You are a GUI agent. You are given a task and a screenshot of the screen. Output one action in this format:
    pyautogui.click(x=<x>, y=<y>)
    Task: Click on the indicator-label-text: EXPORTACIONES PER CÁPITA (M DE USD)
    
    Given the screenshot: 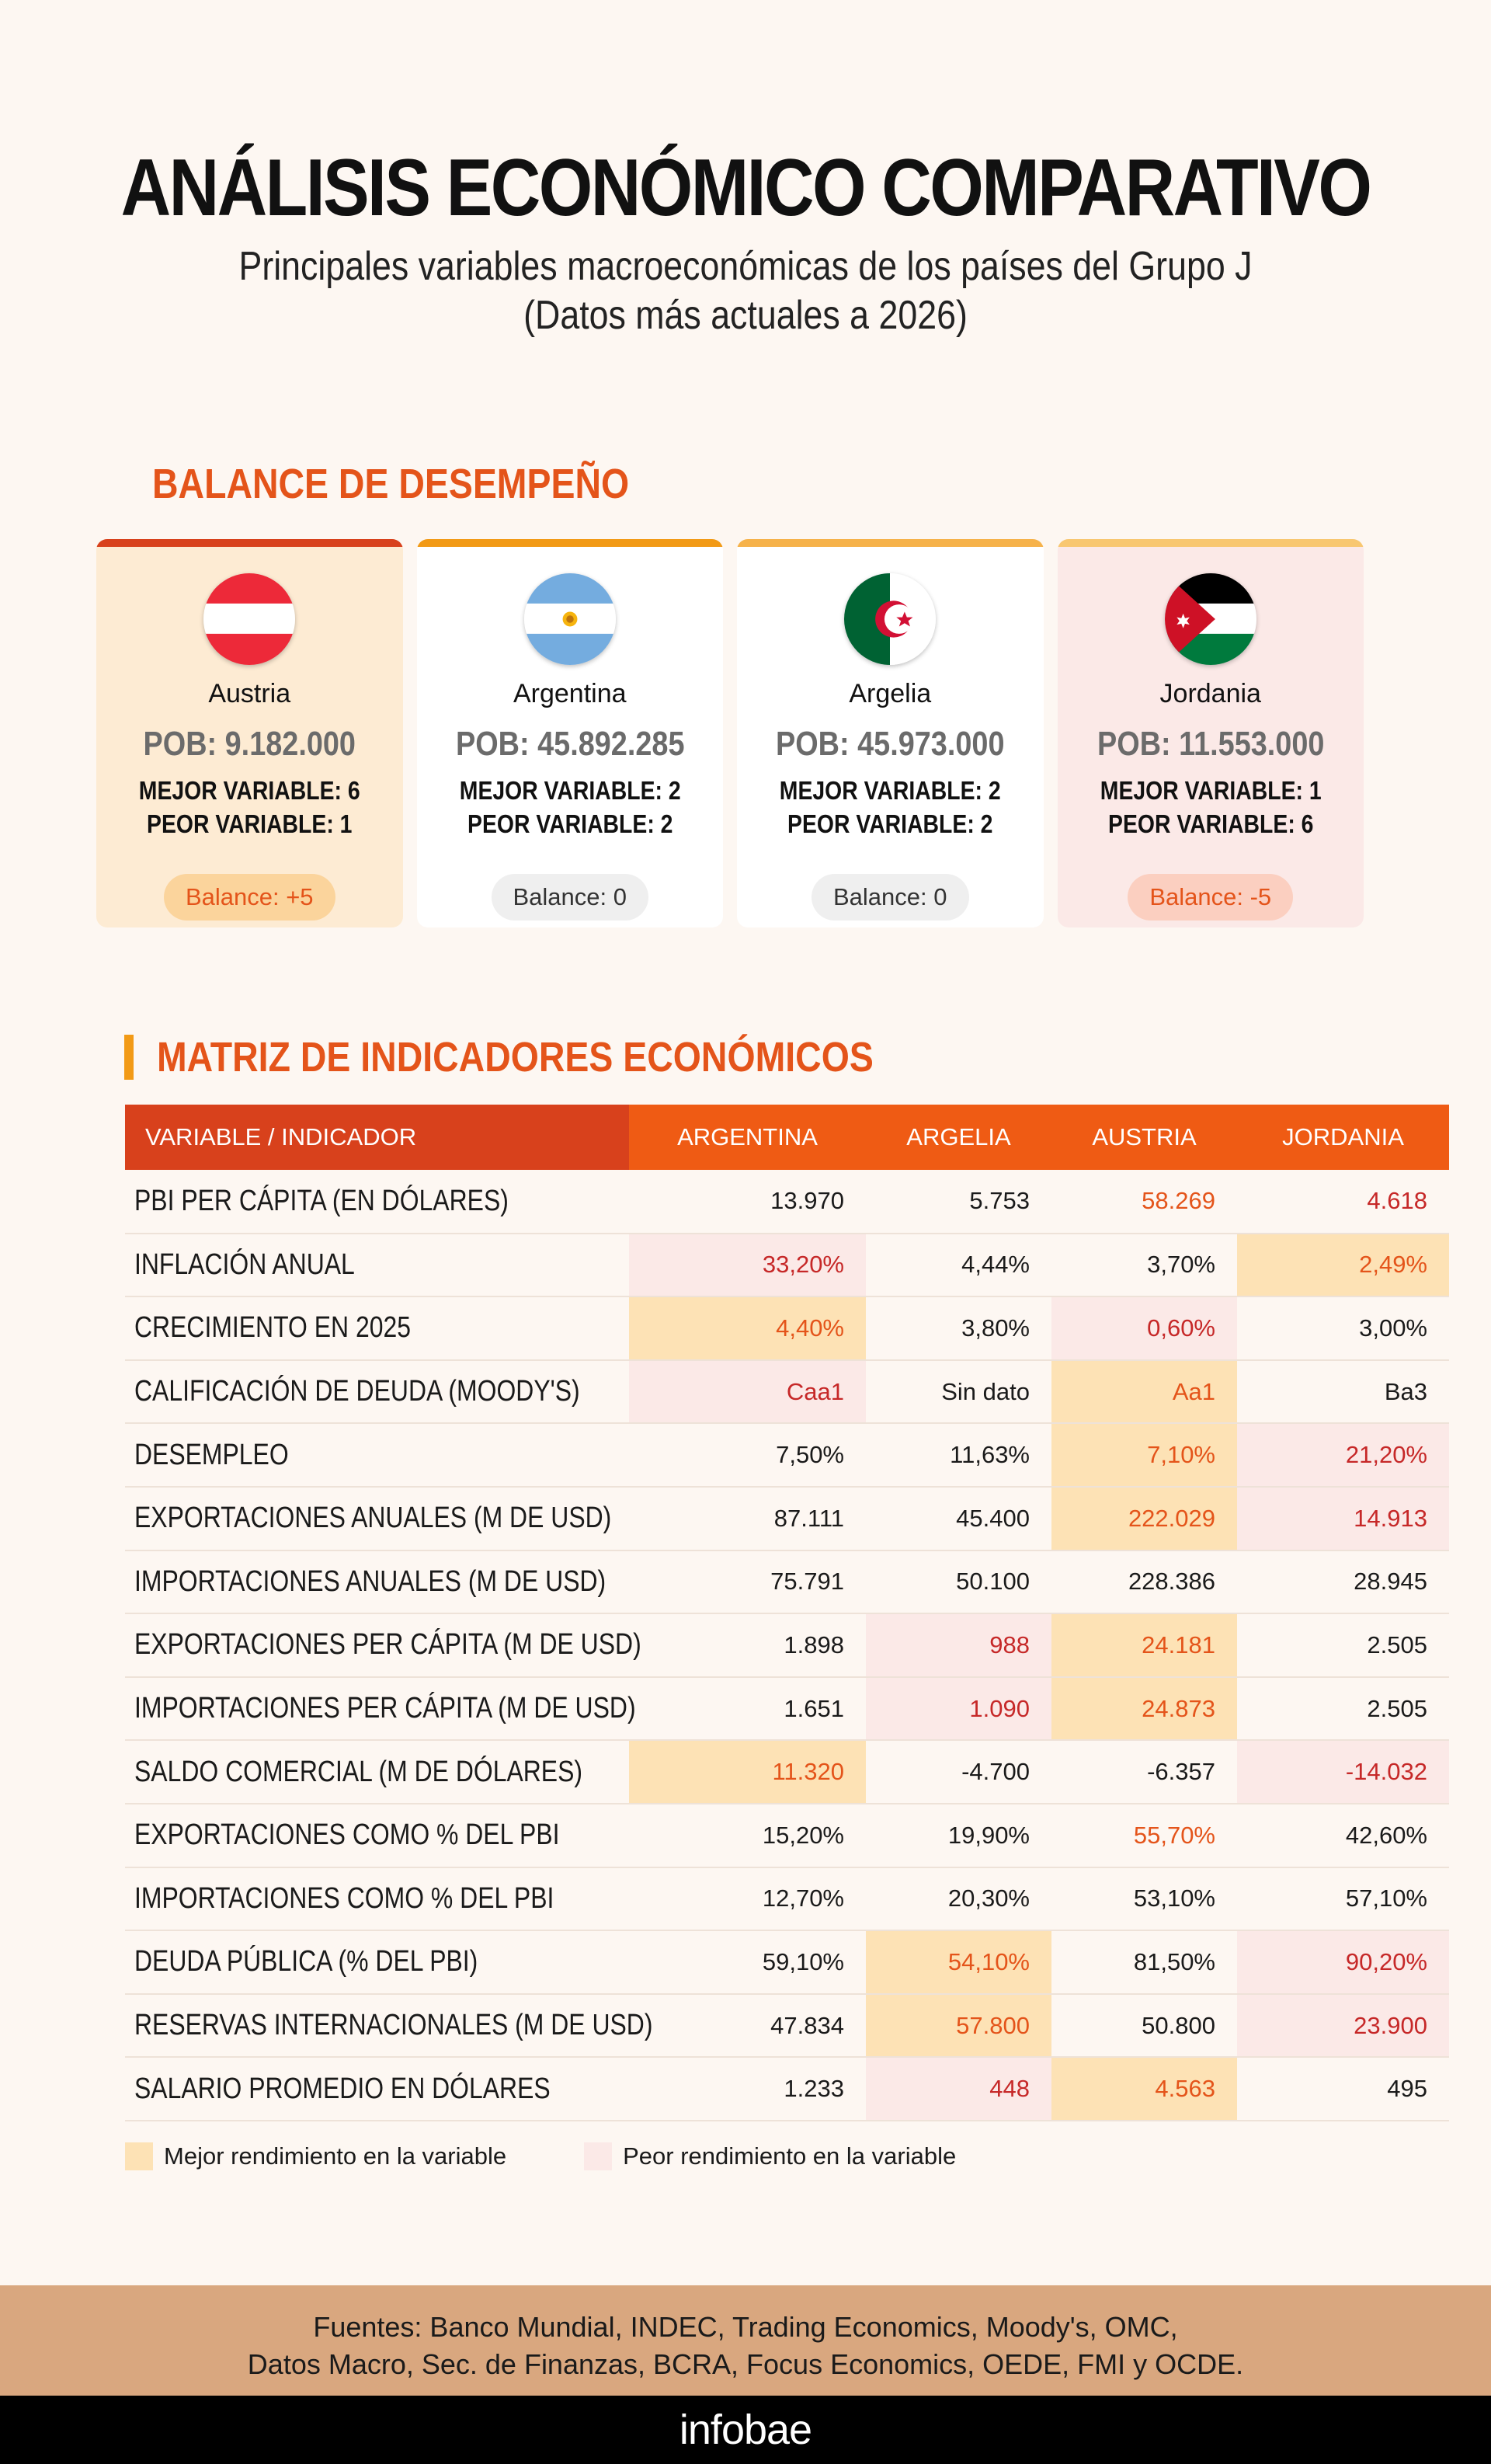 What is the action you would take?
    pyautogui.click(x=388, y=1645)
    